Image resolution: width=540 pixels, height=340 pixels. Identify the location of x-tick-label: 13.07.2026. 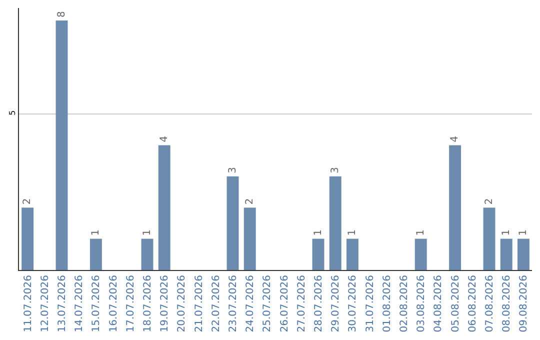
(62, 303).